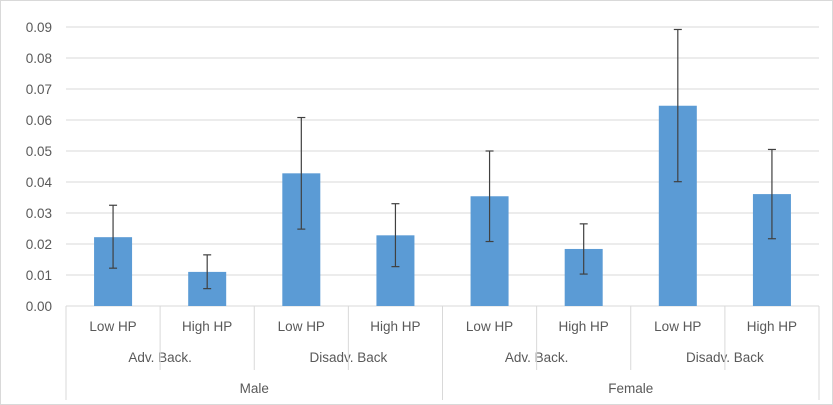 The image size is (833, 405). I want to click on y-tick-label: 0.08, so click(39, 58).